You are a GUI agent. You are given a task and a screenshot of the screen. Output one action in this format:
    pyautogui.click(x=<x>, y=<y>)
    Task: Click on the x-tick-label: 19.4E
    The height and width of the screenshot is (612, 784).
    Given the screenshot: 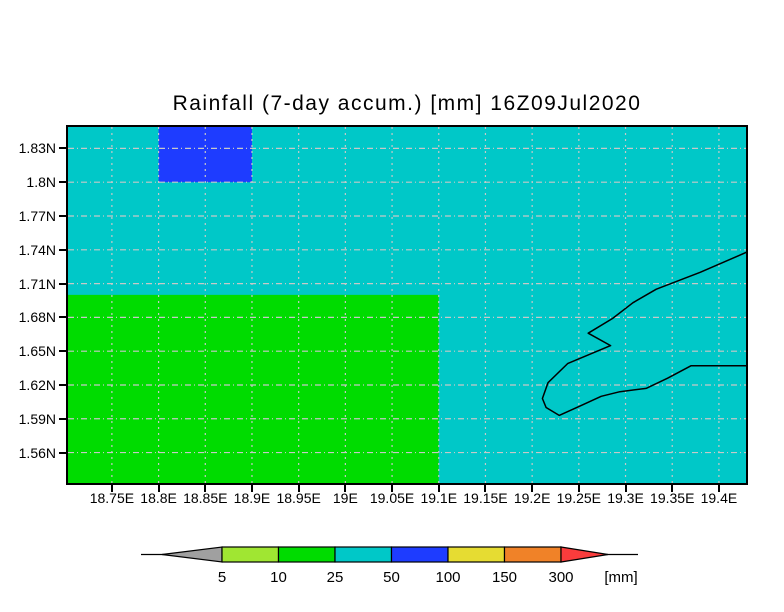 What is the action you would take?
    pyautogui.click(x=719, y=498)
    